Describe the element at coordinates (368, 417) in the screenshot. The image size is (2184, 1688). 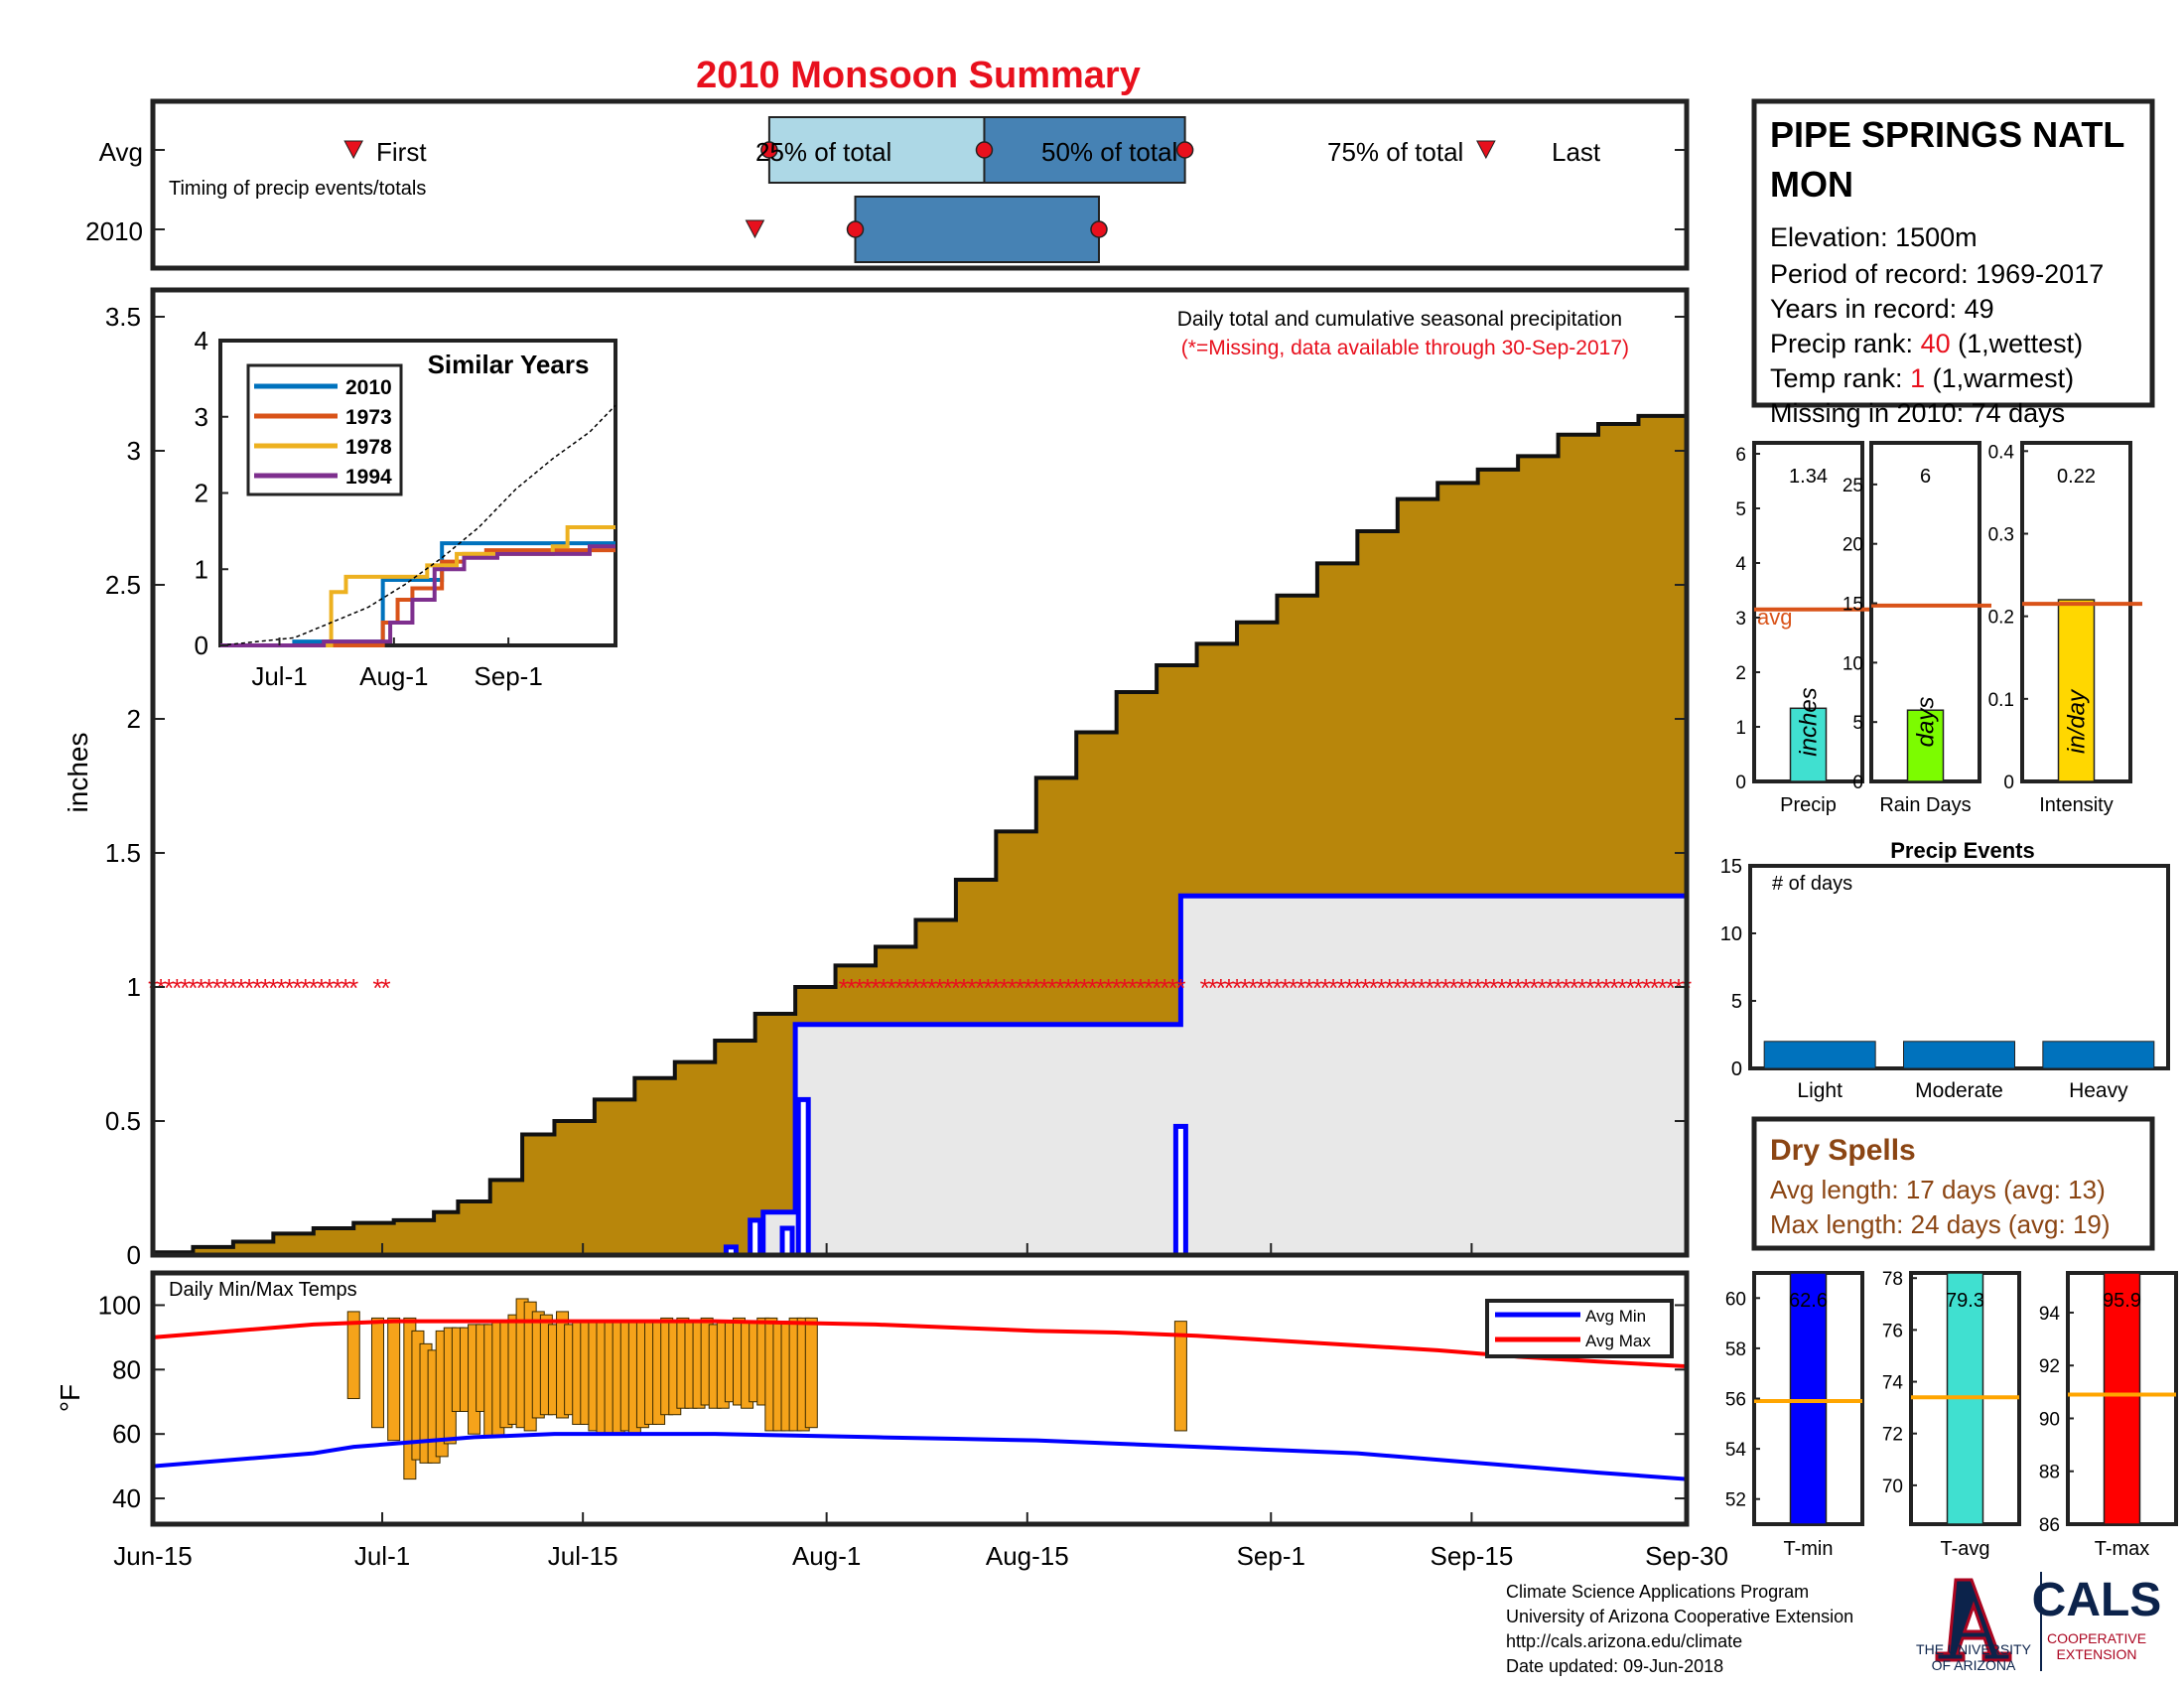
I see `legend-label-1973: 1973` at that location.